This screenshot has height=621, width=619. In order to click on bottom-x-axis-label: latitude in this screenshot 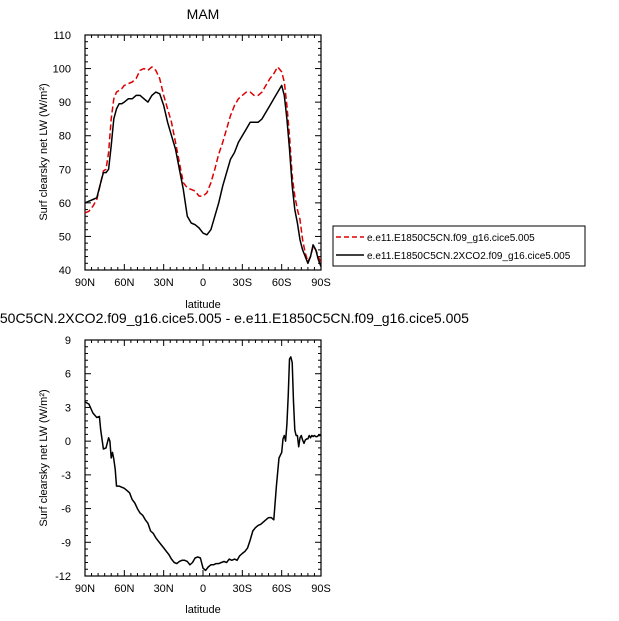, I will do `click(202, 610)`.